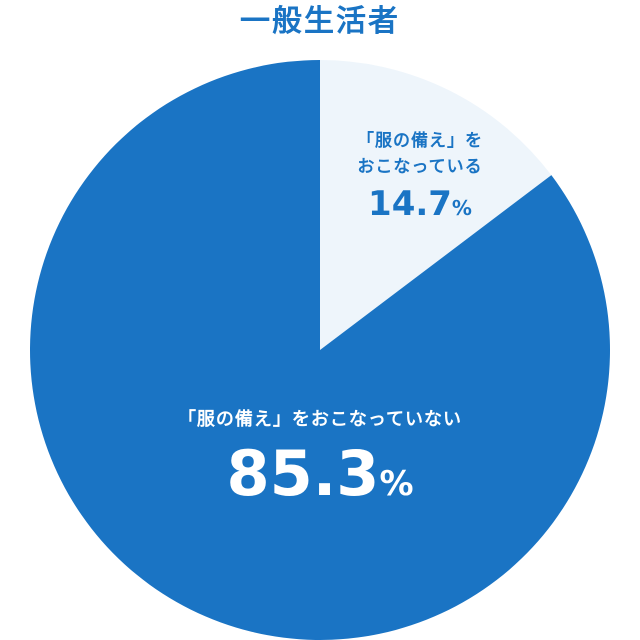  What do you see at coordinates (303, 473) in the screenshot?
I see `slice-value-not-prepared-number: 85.3` at bounding box center [303, 473].